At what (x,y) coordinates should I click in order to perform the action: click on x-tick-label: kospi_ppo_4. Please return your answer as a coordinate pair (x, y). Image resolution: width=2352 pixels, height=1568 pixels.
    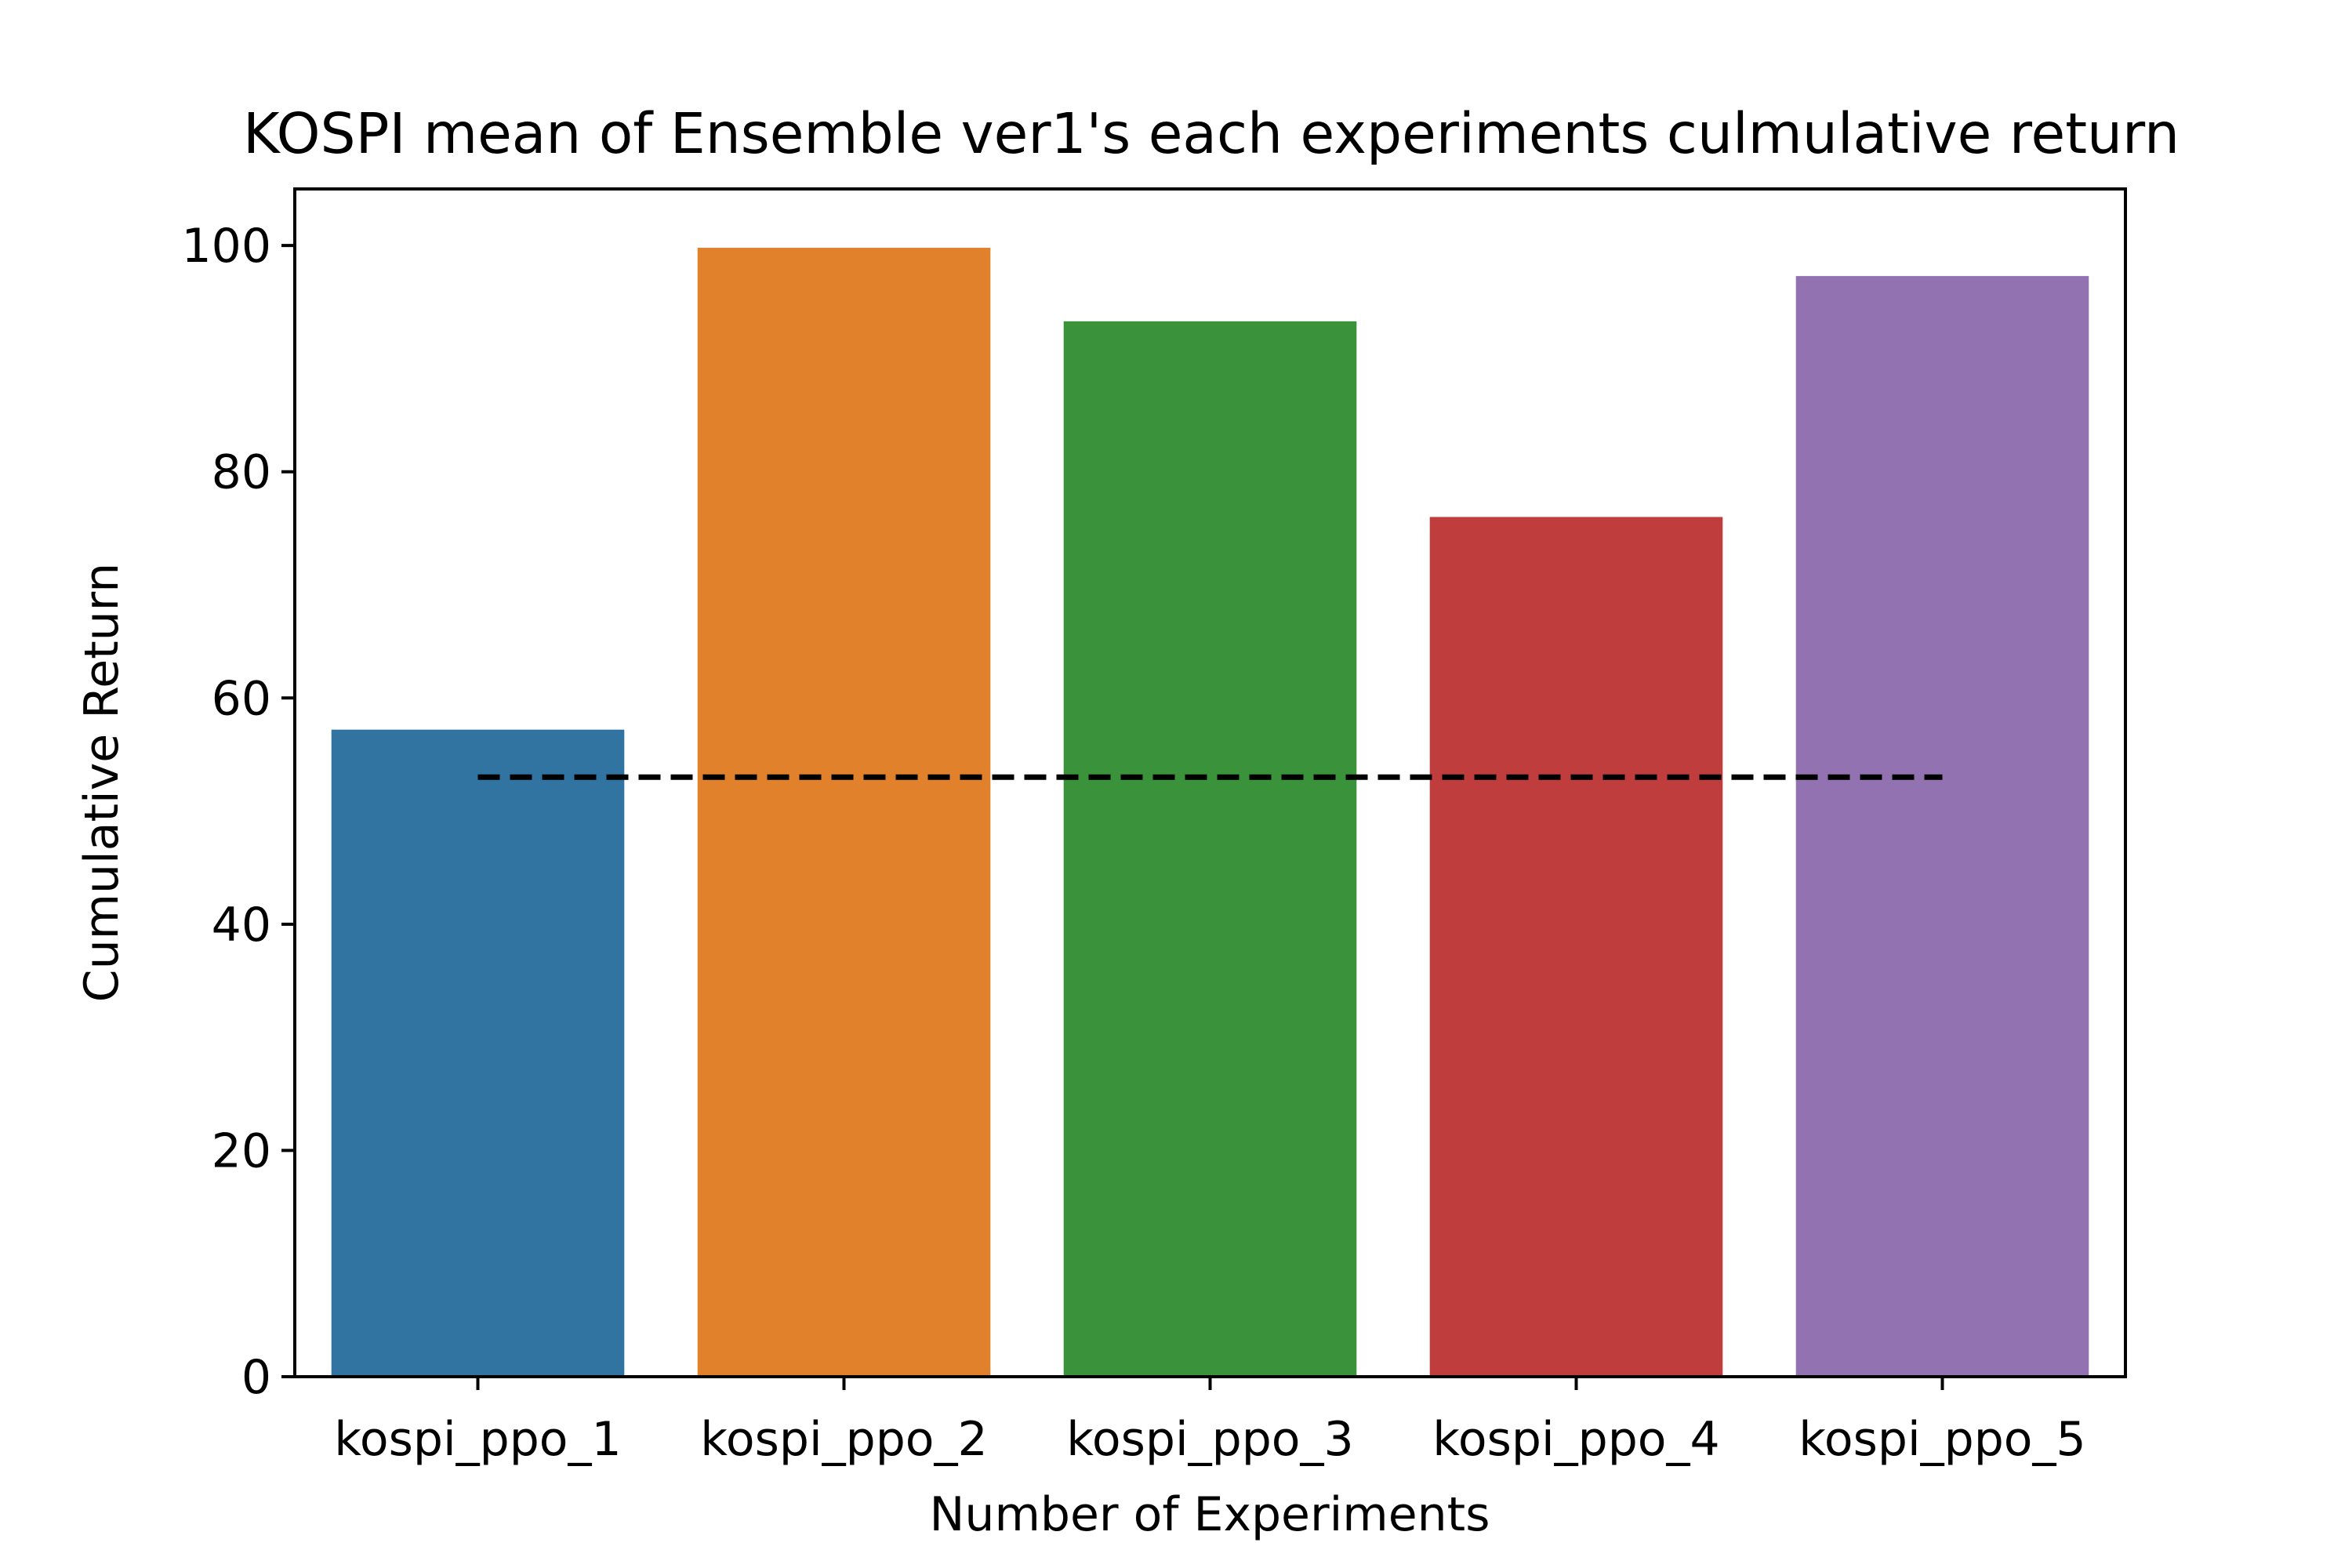
    Looking at the image, I should click on (1575, 1439).